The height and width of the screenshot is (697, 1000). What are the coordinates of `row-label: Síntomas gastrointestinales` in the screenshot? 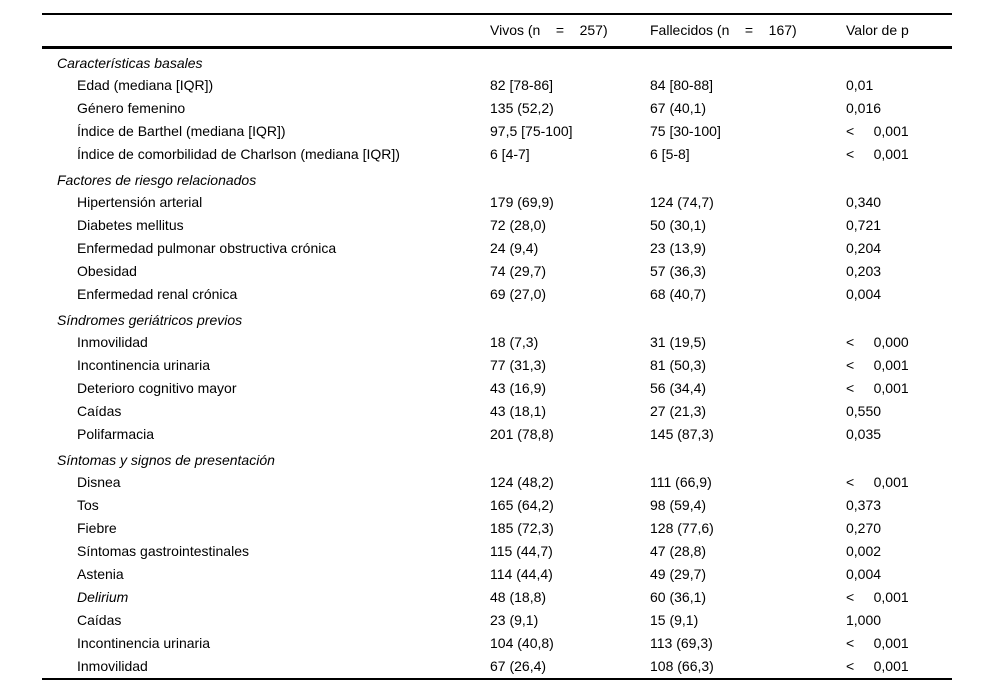 It's located at (163, 551).